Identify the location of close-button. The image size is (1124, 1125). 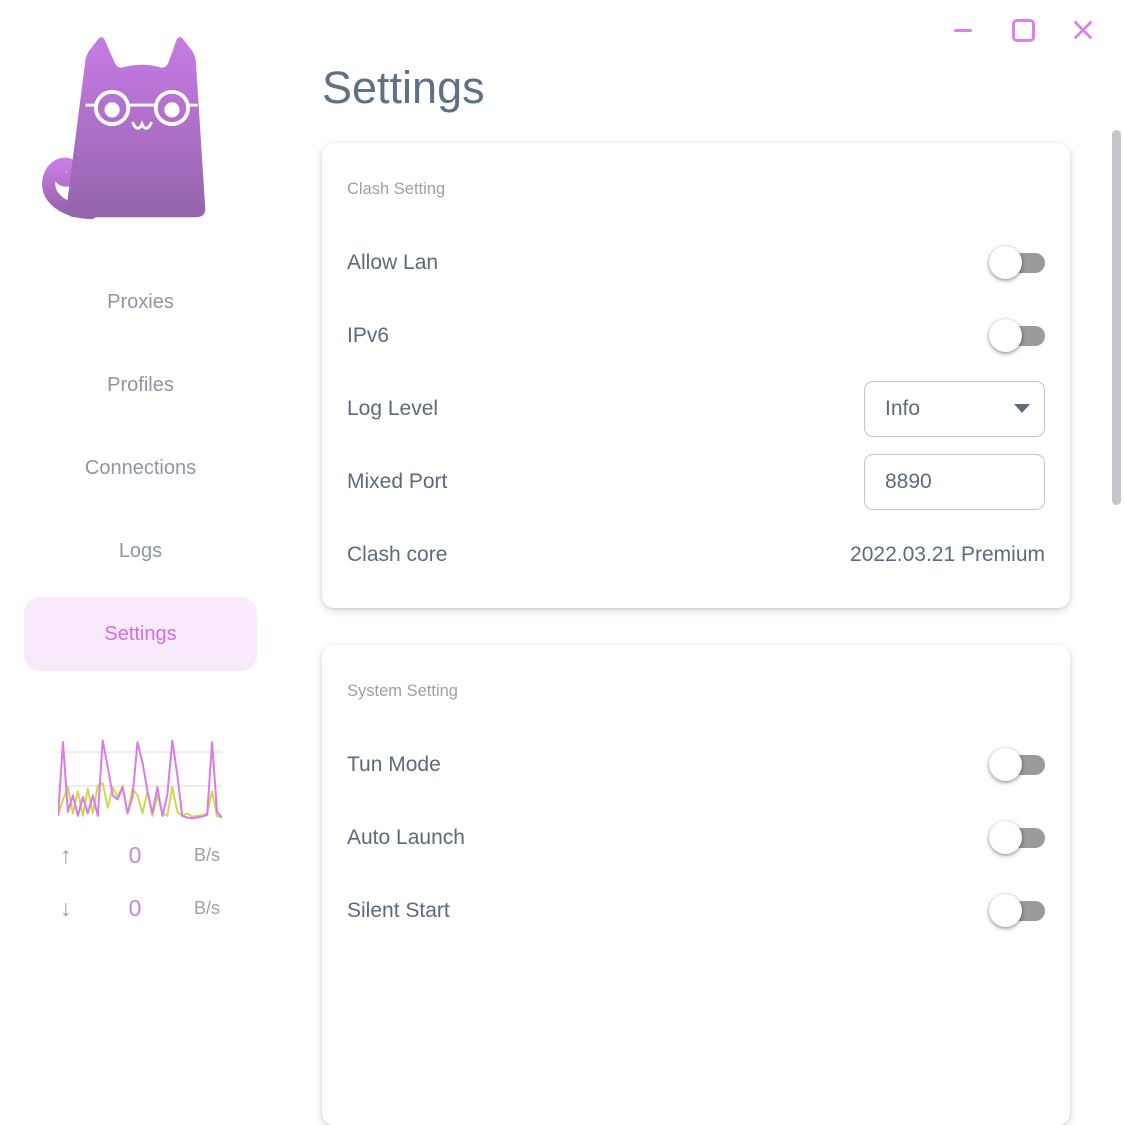
(1083, 30).